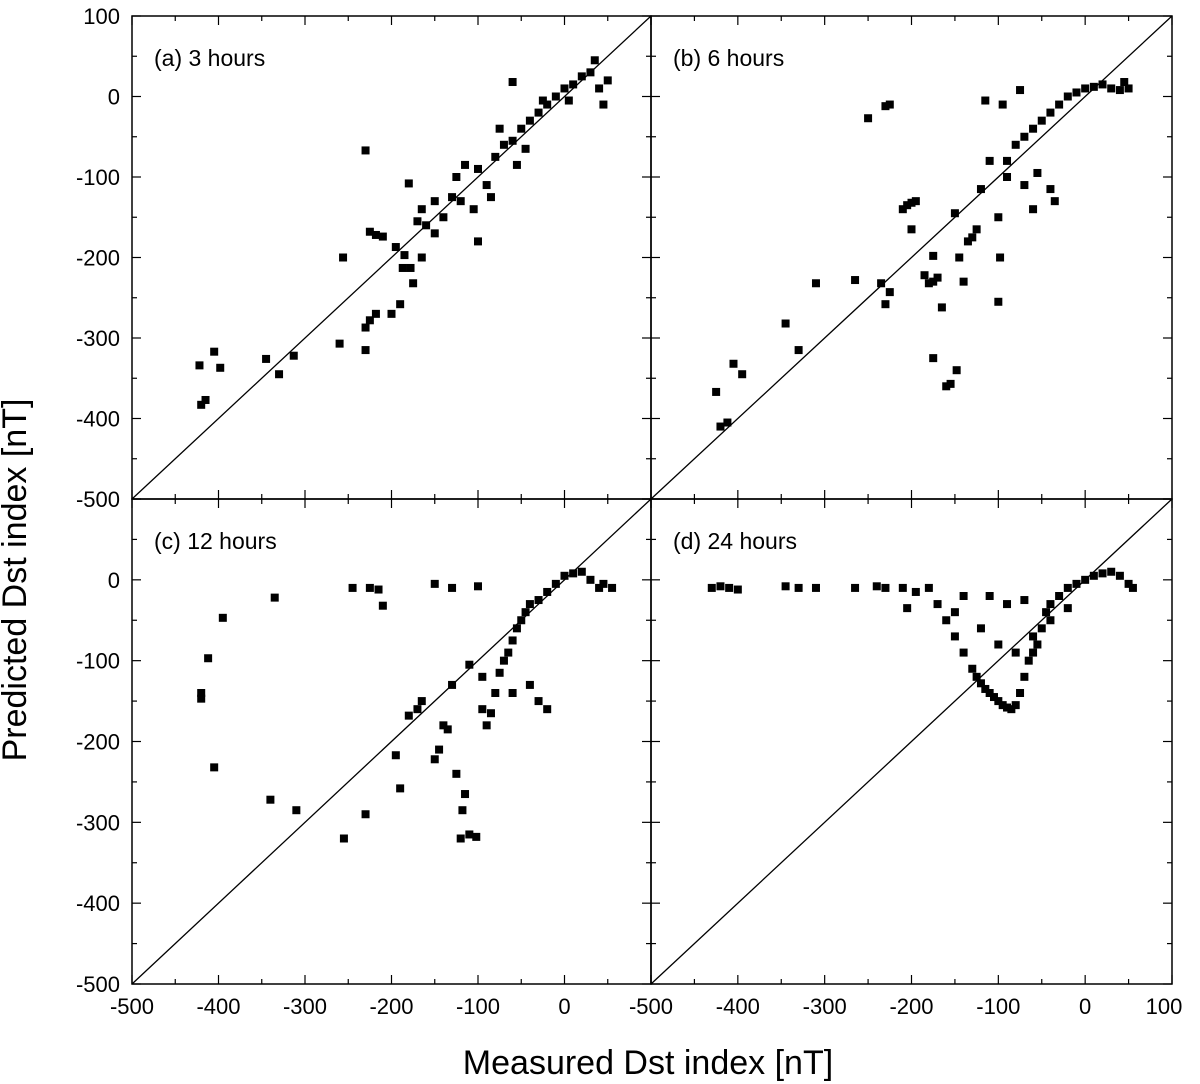 The height and width of the screenshot is (1084, 1200). Describe the element at coordinates (17, 580) in the screenshot. I see `y-axis-label: Predicted Dst index [nT]` at that location.